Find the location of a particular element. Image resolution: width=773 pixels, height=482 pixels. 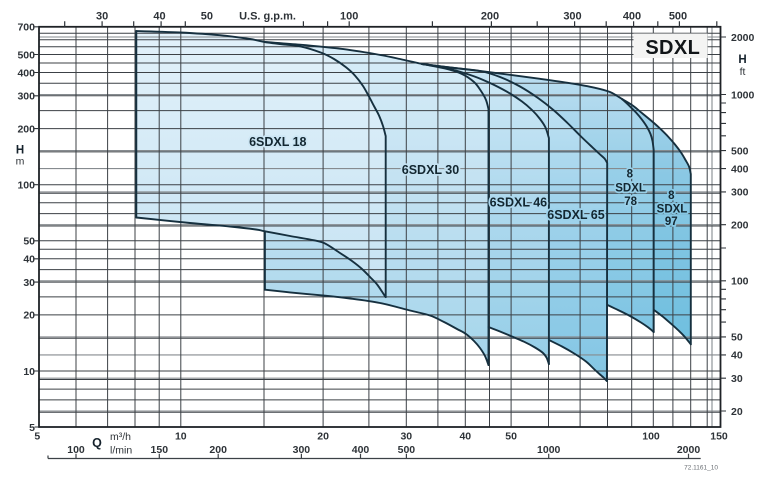

svg-text: 72.1161_10 is located at coordinates (701, 468).